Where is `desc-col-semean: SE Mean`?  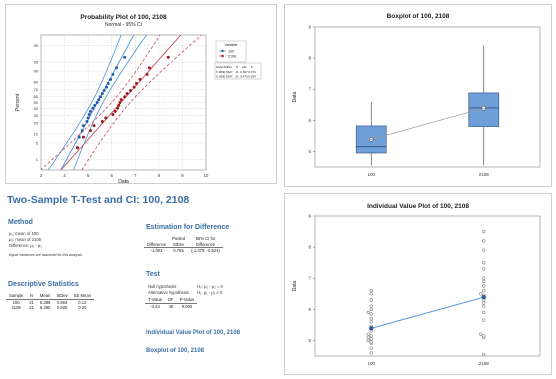 desc-col-semean: SE Mean is located at coordinates (82, 296).